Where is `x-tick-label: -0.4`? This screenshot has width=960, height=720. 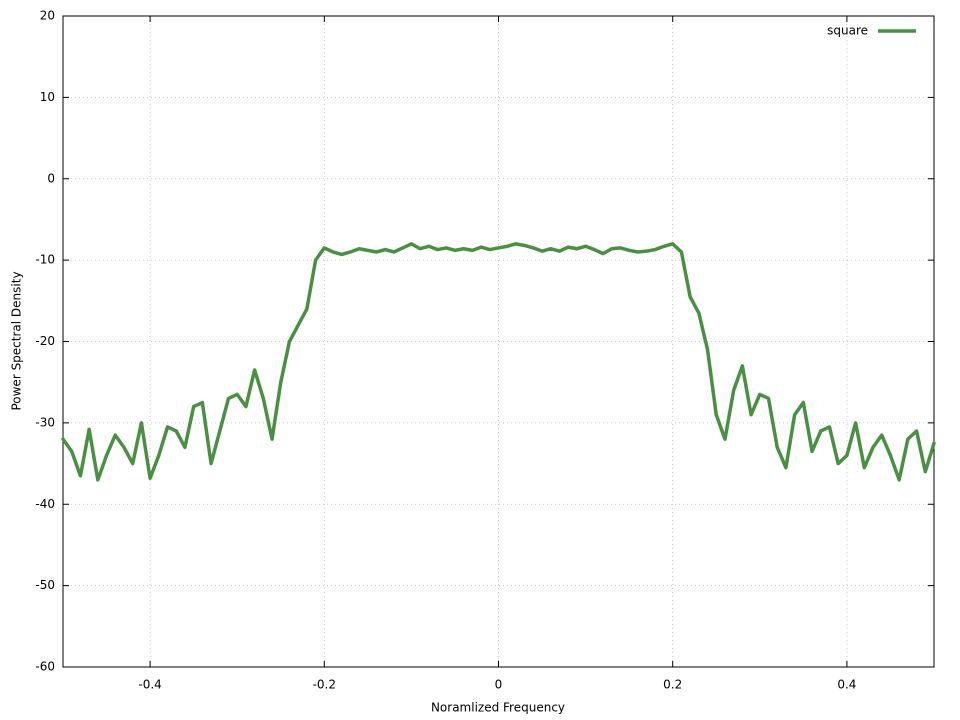 x-tick-label: -0.4 is located at coordinates (149, 685).